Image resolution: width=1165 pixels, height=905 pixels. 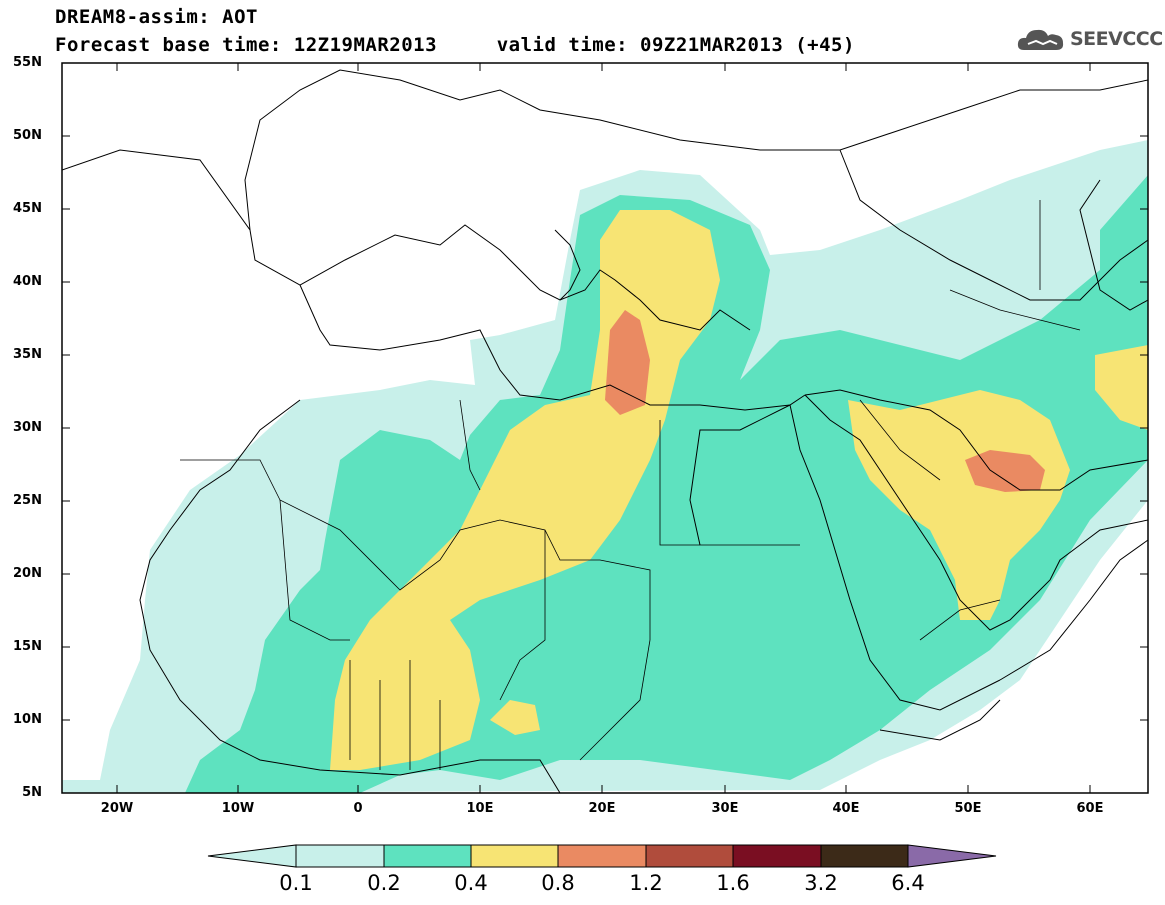 I want to click on colorbar-label-1.2: 1.2, so click(x=646, y=883).